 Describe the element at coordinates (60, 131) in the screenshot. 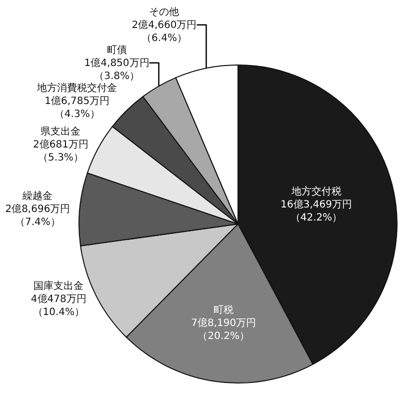

I see `slice-label: 県支出金` at that location.